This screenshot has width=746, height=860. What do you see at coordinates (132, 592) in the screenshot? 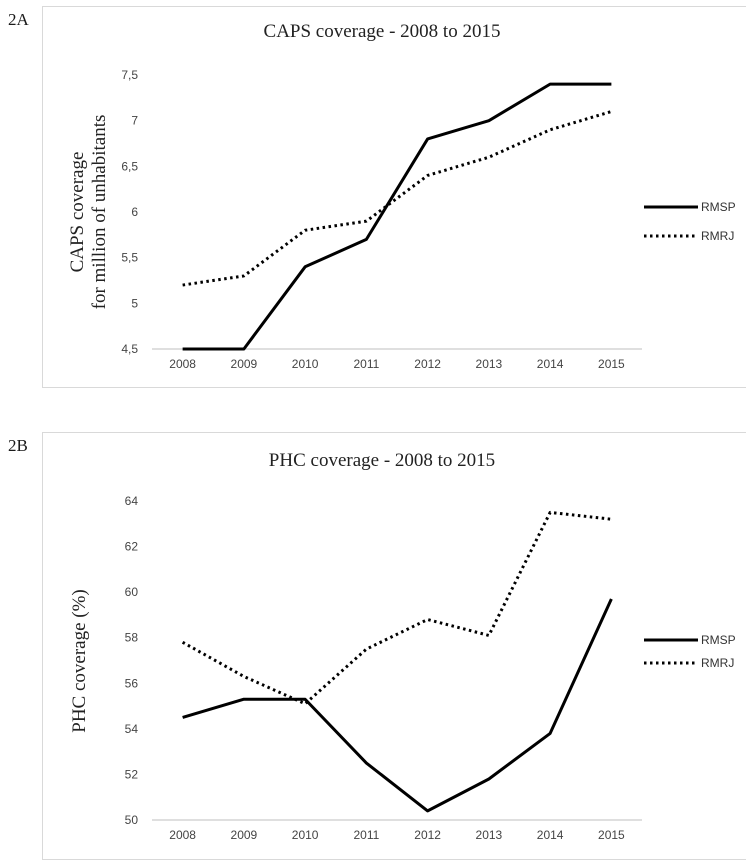
I see `y-tick-label: 60` at bounding box center [132, 592].